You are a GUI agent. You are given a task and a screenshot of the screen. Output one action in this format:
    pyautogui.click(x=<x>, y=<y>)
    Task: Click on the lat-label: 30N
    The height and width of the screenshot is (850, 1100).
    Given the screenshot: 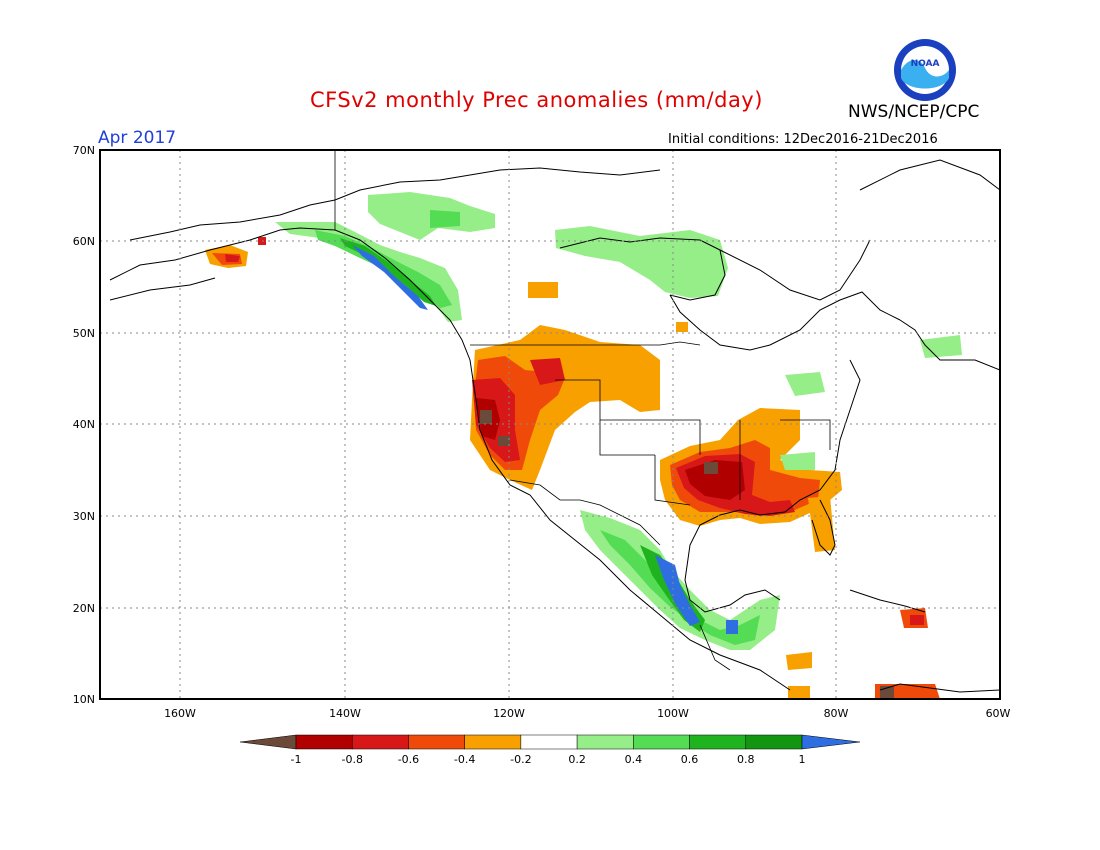 What is the action you would take?
    pyautogui.click(x=84, y=516)
    